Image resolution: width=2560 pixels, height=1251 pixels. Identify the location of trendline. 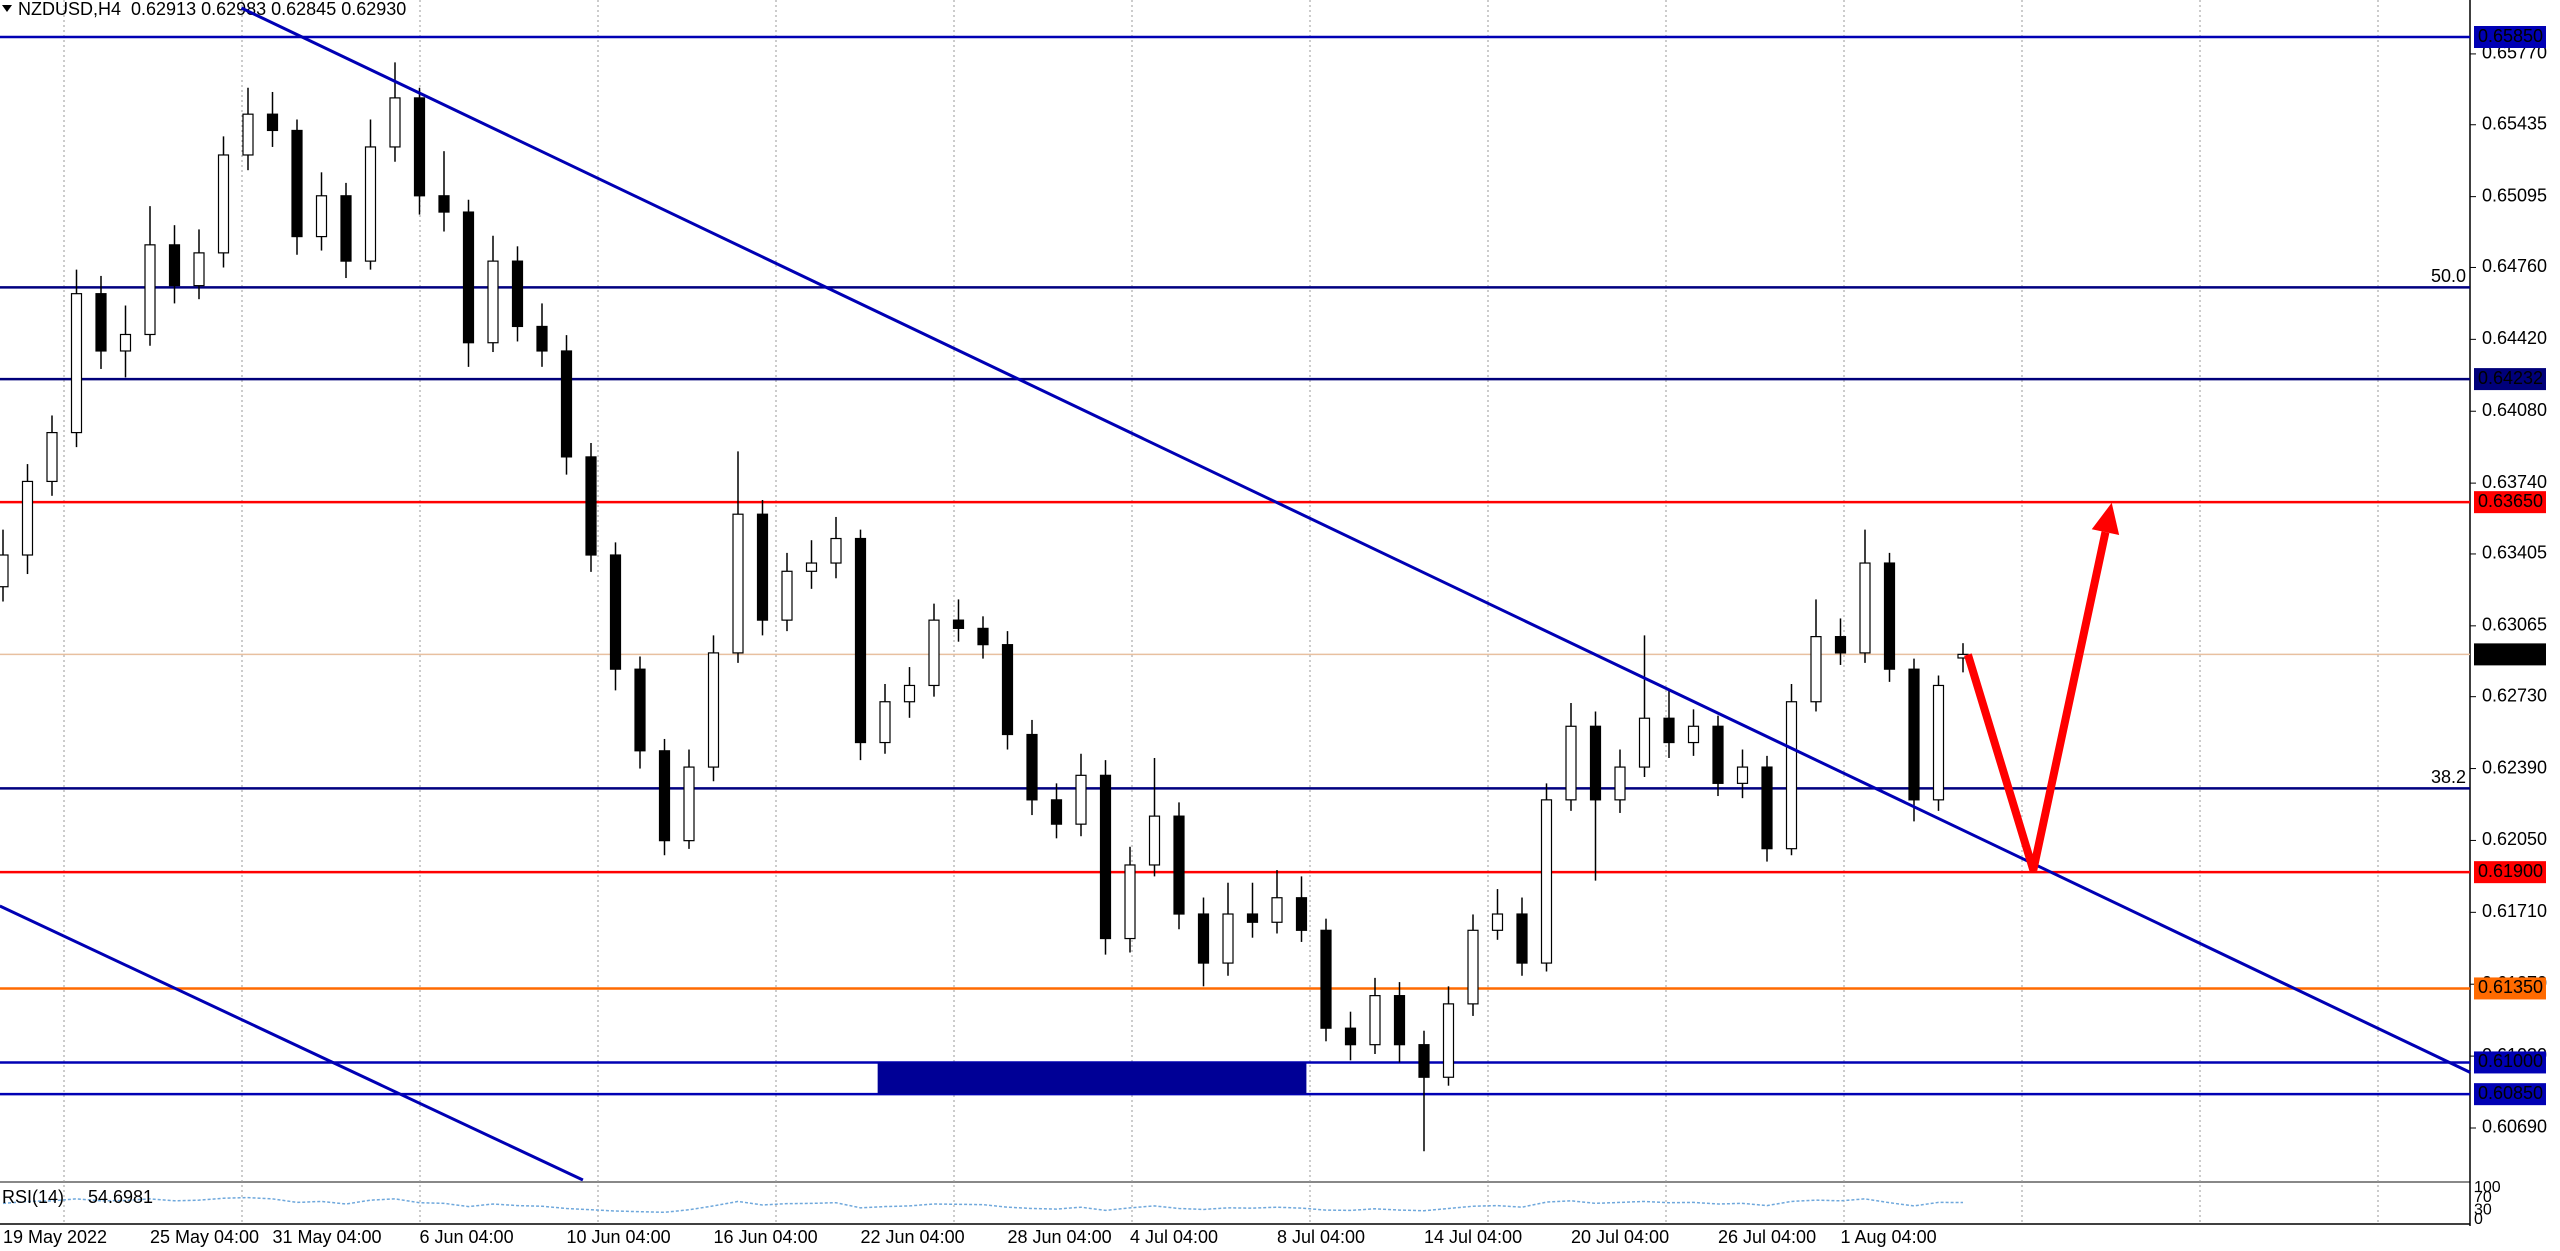
(292, 1043).